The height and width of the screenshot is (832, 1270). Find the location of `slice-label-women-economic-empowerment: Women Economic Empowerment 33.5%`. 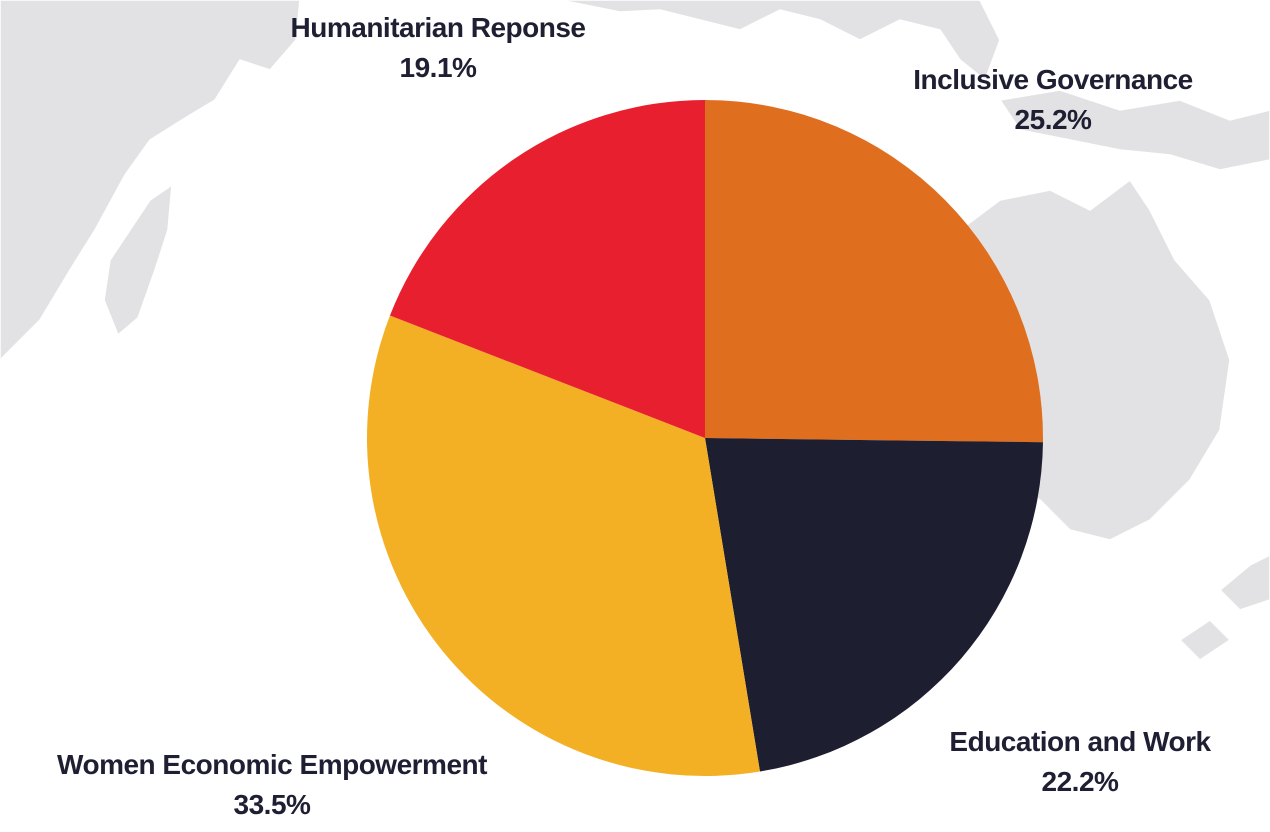

slice-label-women-economic-empowerment: Women Economic Empowerment 33.5% is located at coordinates (272, 785).